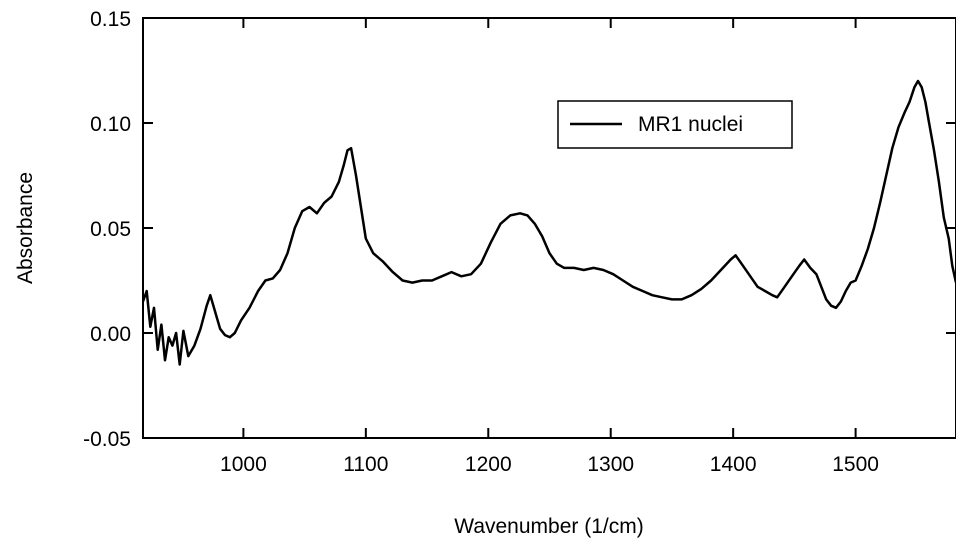  I want to click on legend: MR1 nuclei, so click(675, 124).